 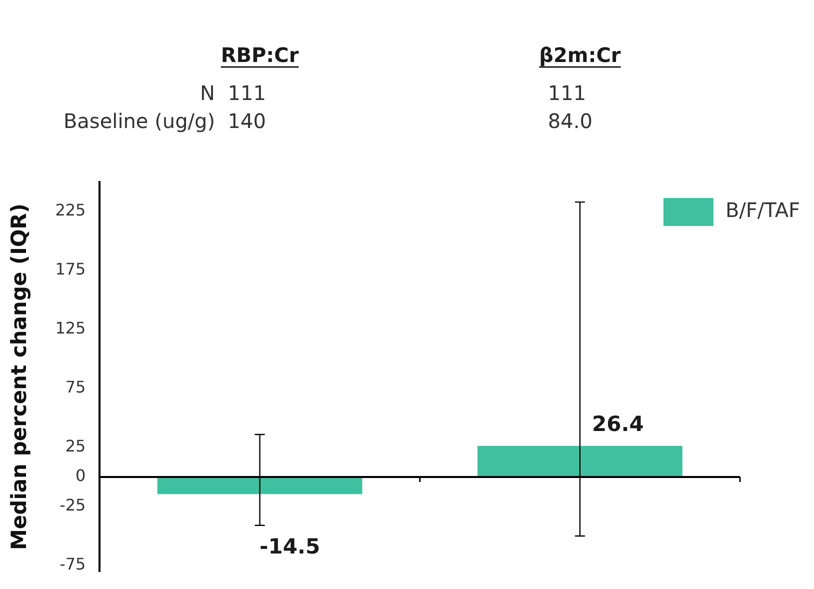 I want to click on y-tick-label: 225, so click(x=70, y=210).